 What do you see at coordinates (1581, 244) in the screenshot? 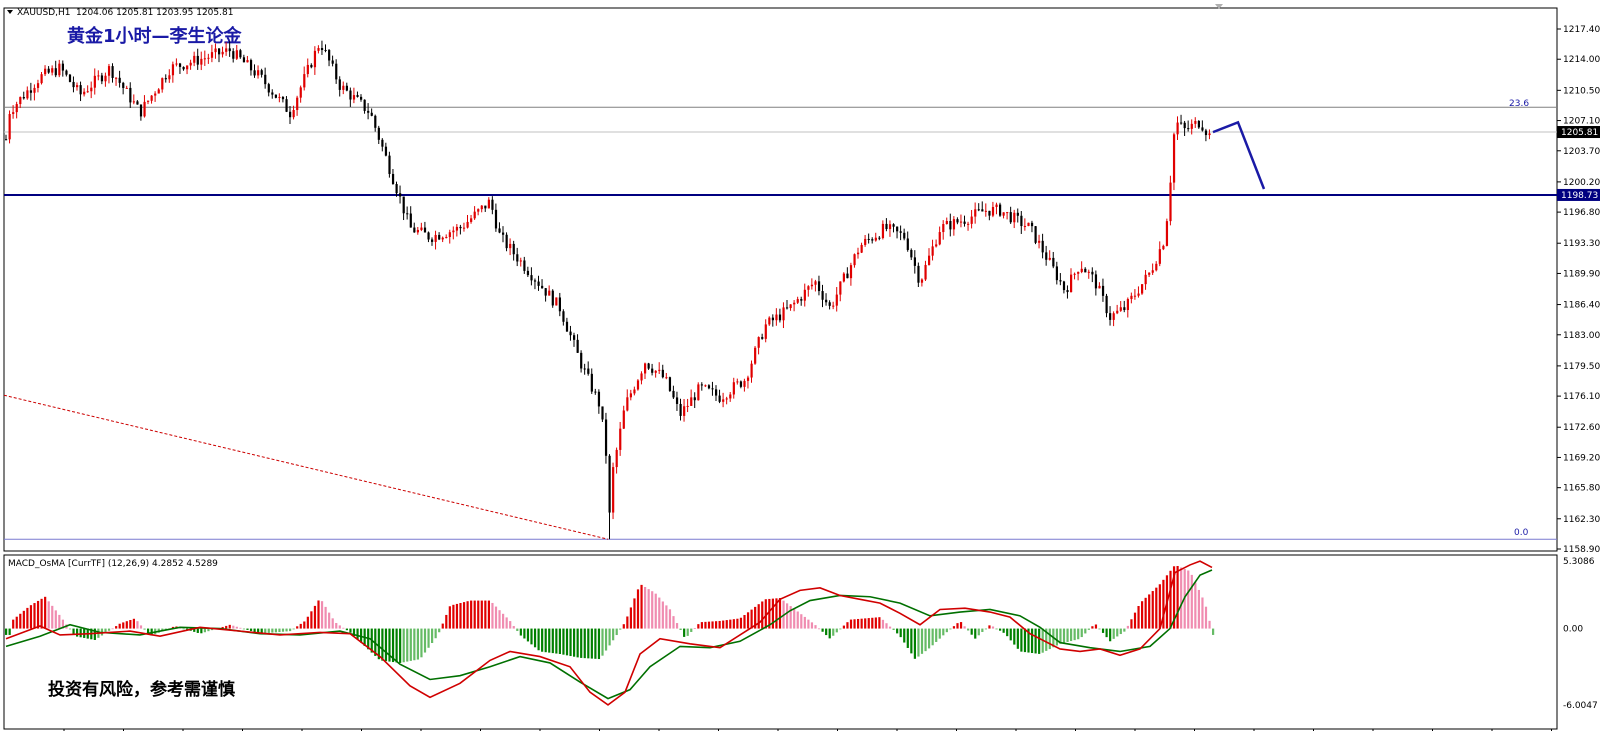
I see `price-tick-label: 1193.30` at bounding box center [1581, 244].